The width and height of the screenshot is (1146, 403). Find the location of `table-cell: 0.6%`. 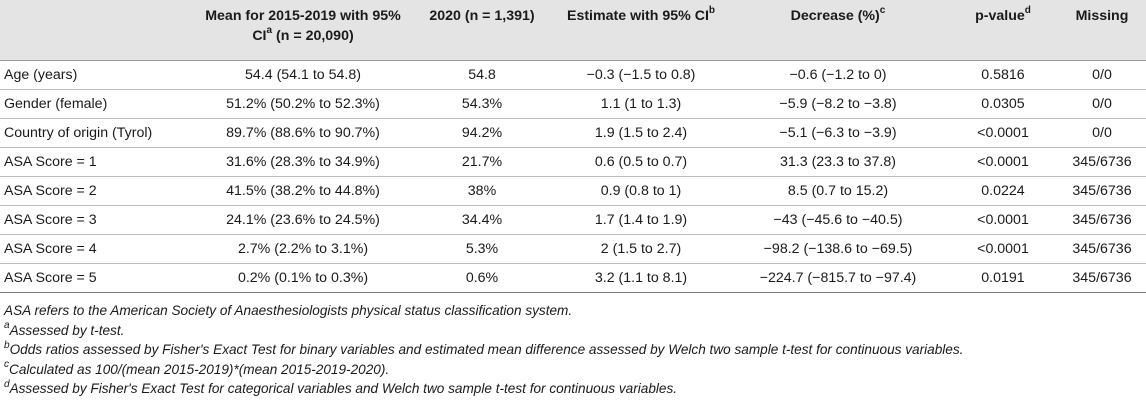

table-cell: 0.6% is located at coordinates (482, 278).